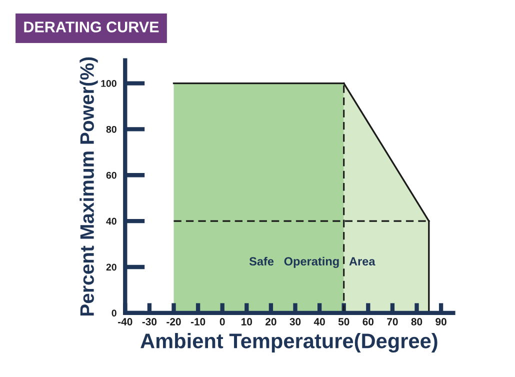 The height and width of the screenshot is (377, 515). What do you see at coordinates (416, 322) in the screenshot?
I see `x-tick-label: 80` at bounding box center [416, 322].